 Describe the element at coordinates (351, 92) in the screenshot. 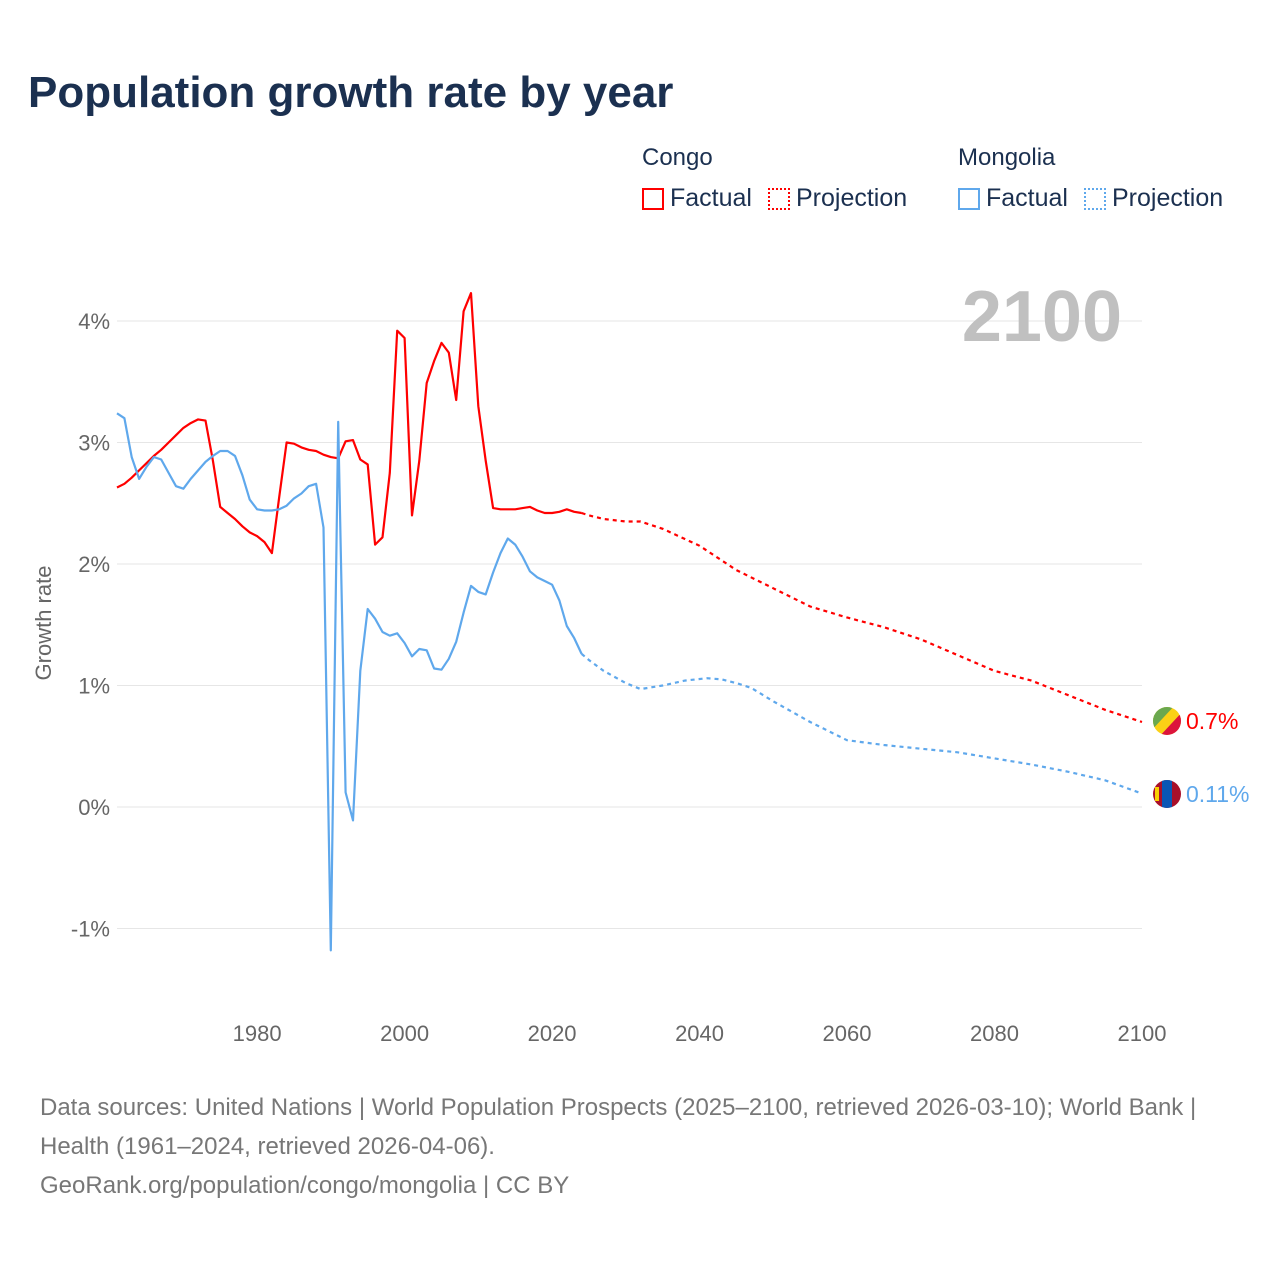

I see `chart-title: Population growth rate by year` at that location.